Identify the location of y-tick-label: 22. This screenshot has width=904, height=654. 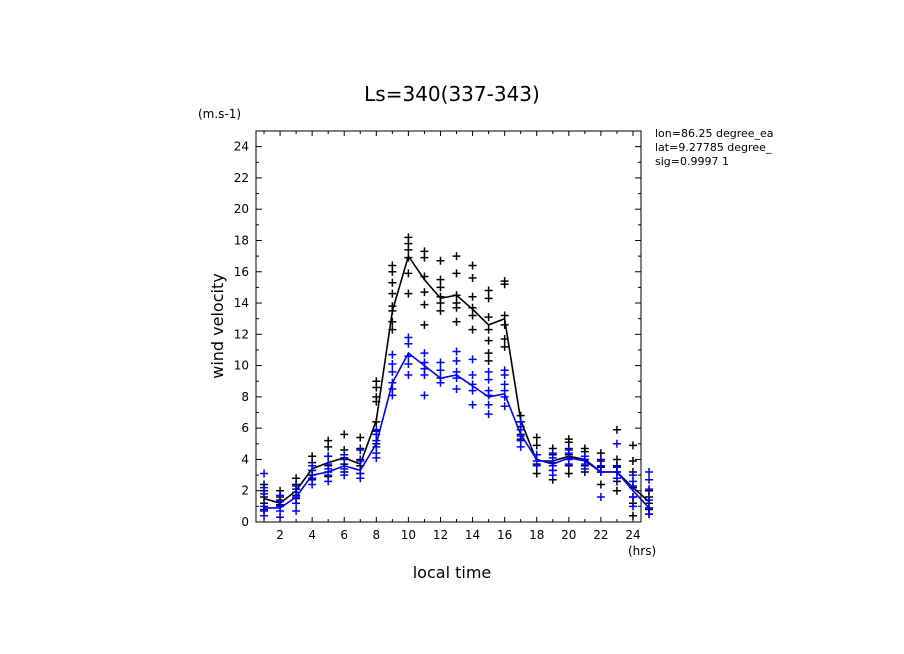
(241, 178).